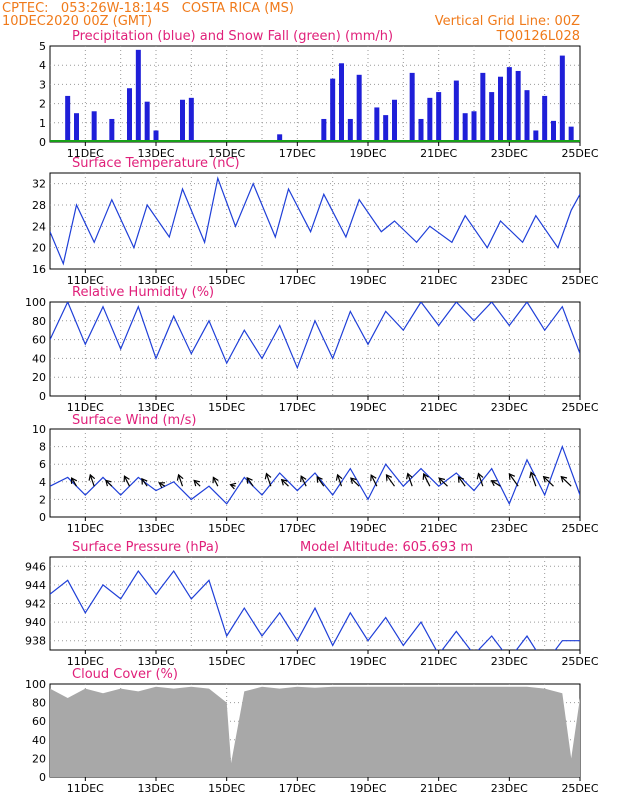 The image size is (618, 800). What do you see at coordinates (134, 420) in the screenshot?
I see `wind-title: Surface Wind (m/s)` at bounding box center [134, 420].